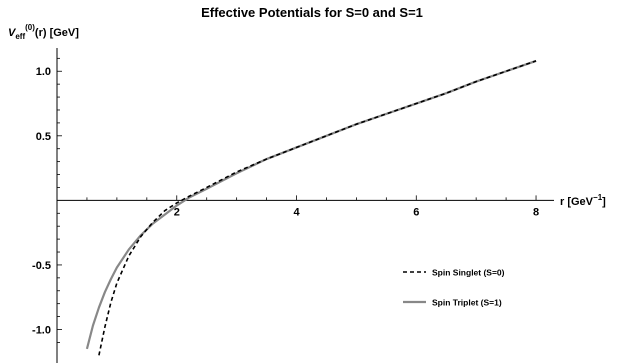 This screenshot has width=629, height=363. What do you see at coordinates (41, 266) in the screenshot?
I see `y-tick-label: -0.5` at bounding box center [41, 266].